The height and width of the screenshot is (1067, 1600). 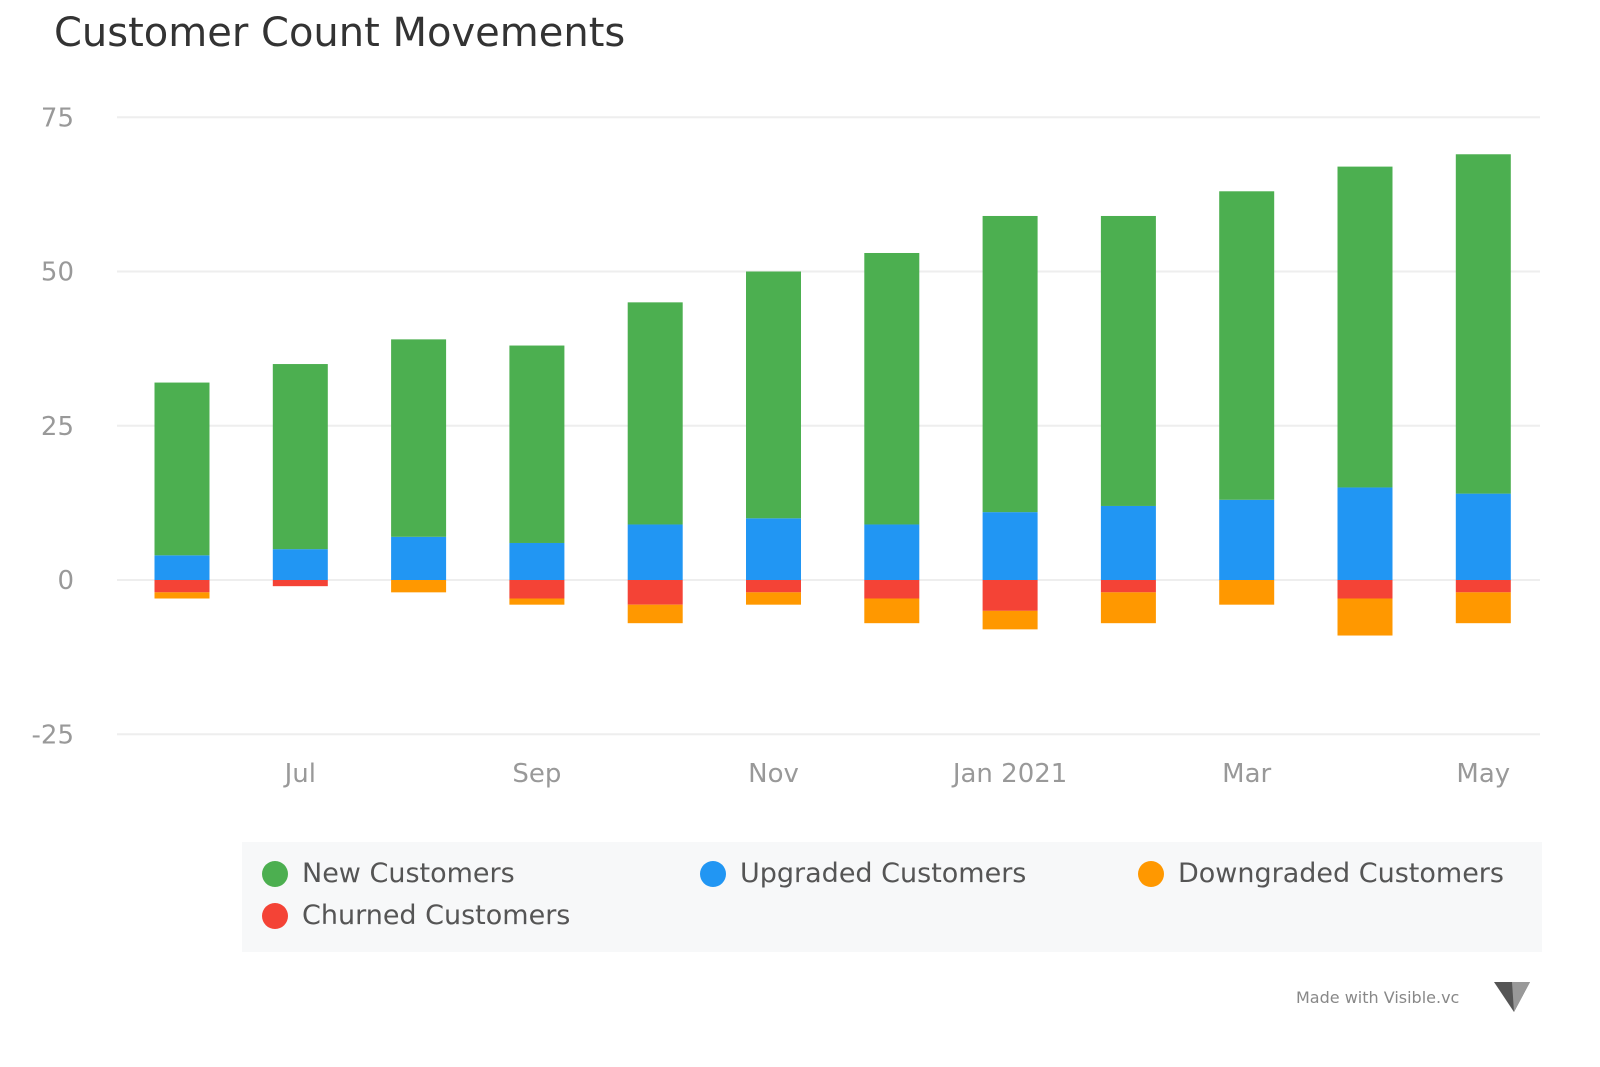 What do you see at coordinates (57, 118) in the screenshot?
I see `y-tick-label: 75` at bounding box center [57, 118].